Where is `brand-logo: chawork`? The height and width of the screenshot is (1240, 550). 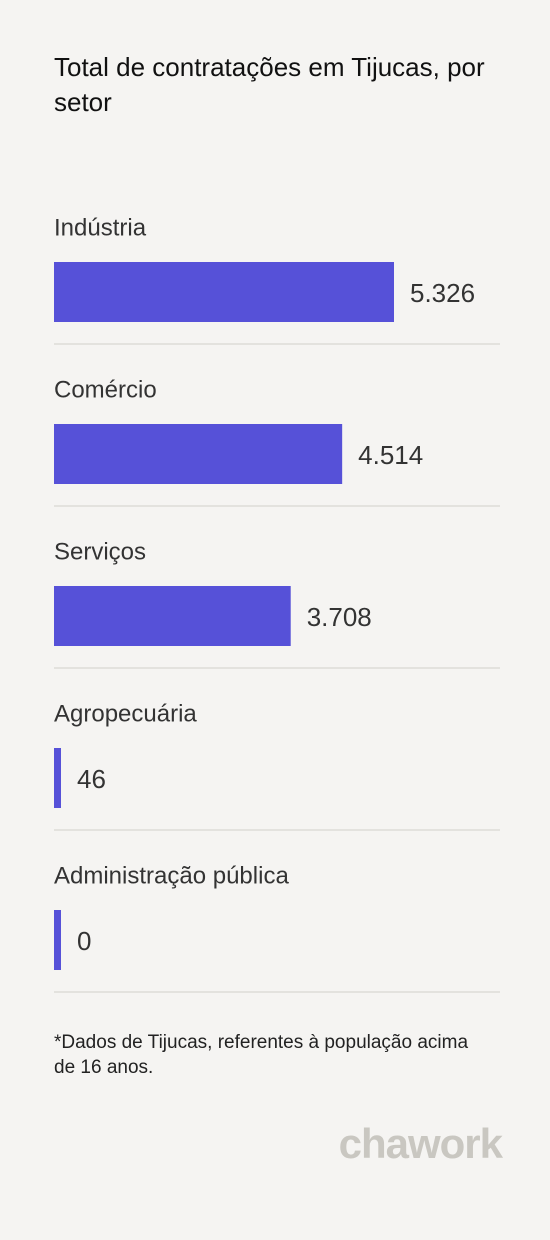 brand-logo: chawork is located at coordinates (420, 1143).